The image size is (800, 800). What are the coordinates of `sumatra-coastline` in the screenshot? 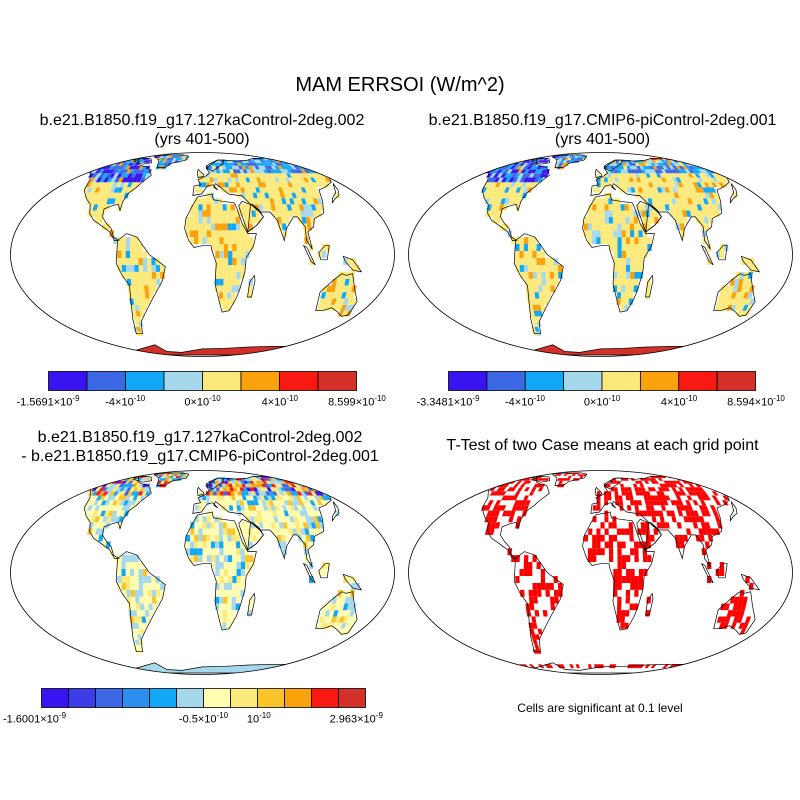 It's located at (309, 573).